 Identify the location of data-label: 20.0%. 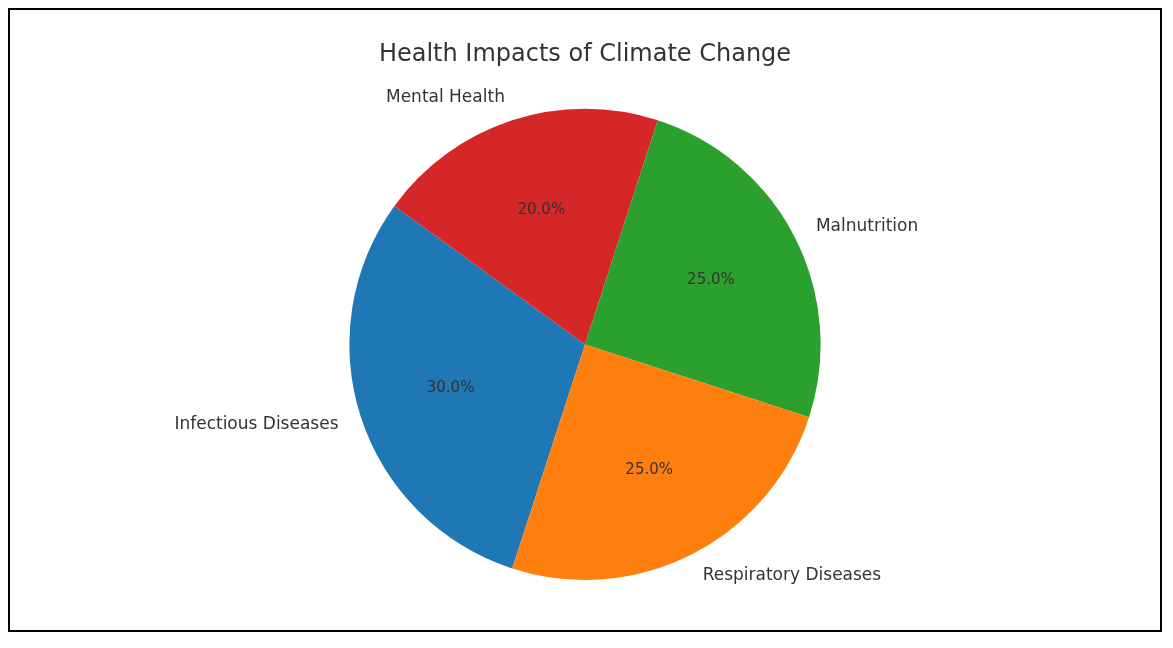
(541, 208).